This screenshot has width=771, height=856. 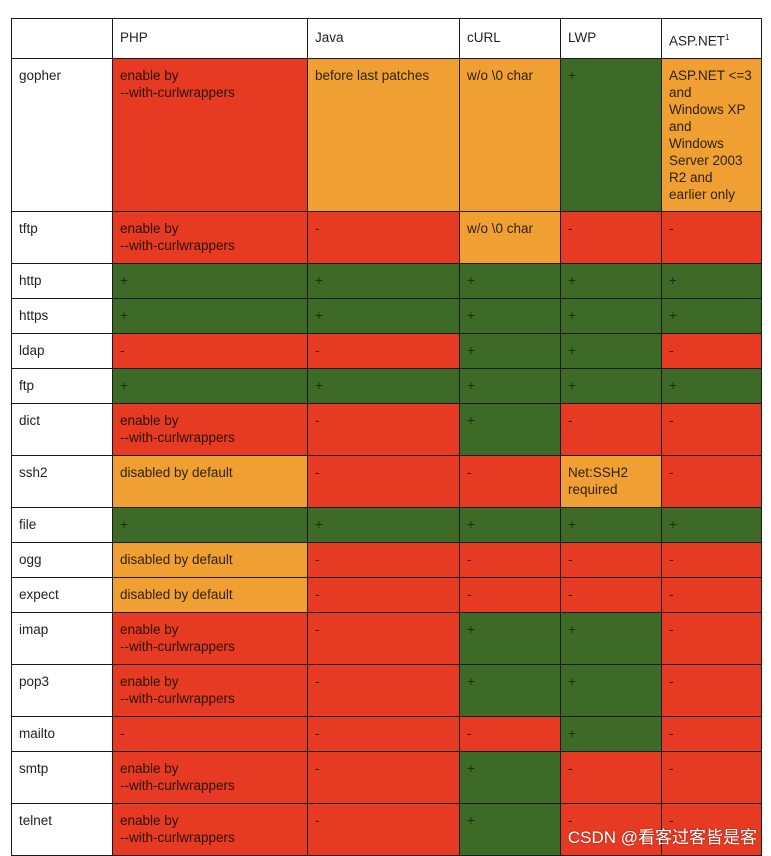 I want to click on row-label-pop3: pop3, so click(x=62, y=690).